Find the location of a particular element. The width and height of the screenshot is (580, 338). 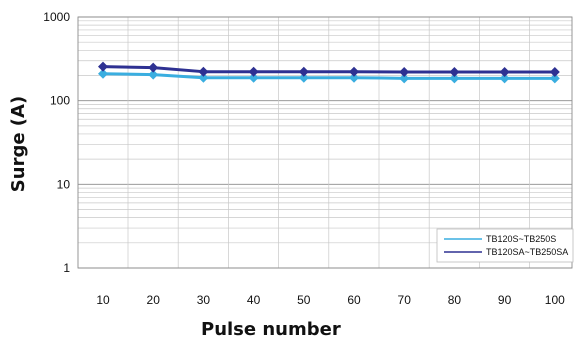

x-tick-label: 80 is located at coordinates (455, 300).